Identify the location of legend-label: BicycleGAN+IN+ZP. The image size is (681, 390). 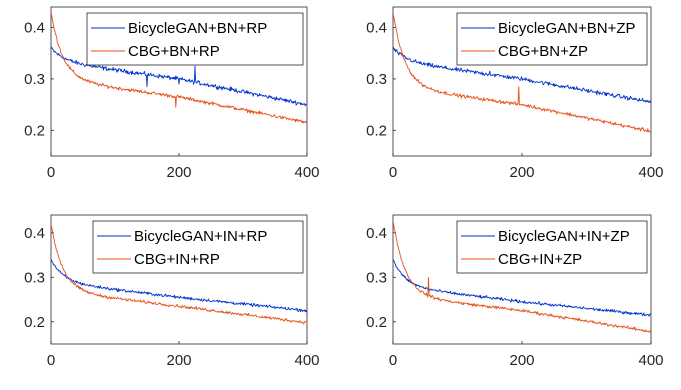
(564, 236).